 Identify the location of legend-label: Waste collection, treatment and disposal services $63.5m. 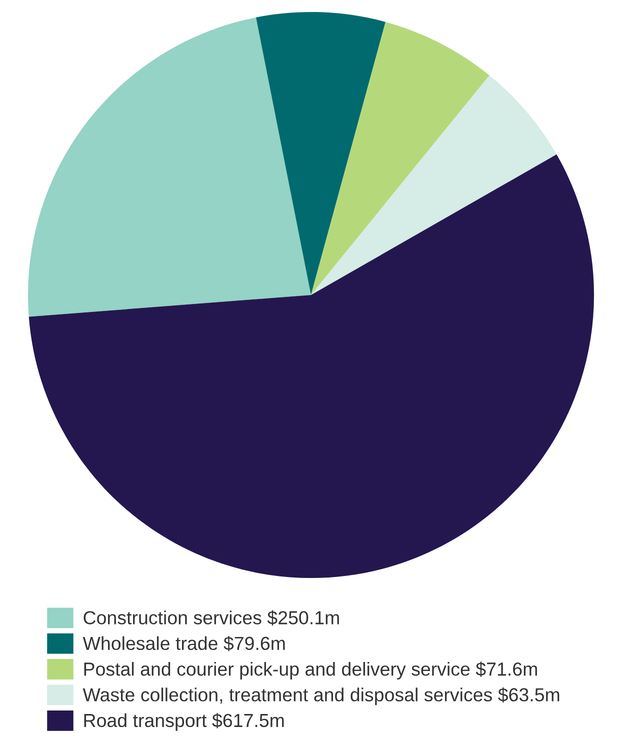
(321, 696).